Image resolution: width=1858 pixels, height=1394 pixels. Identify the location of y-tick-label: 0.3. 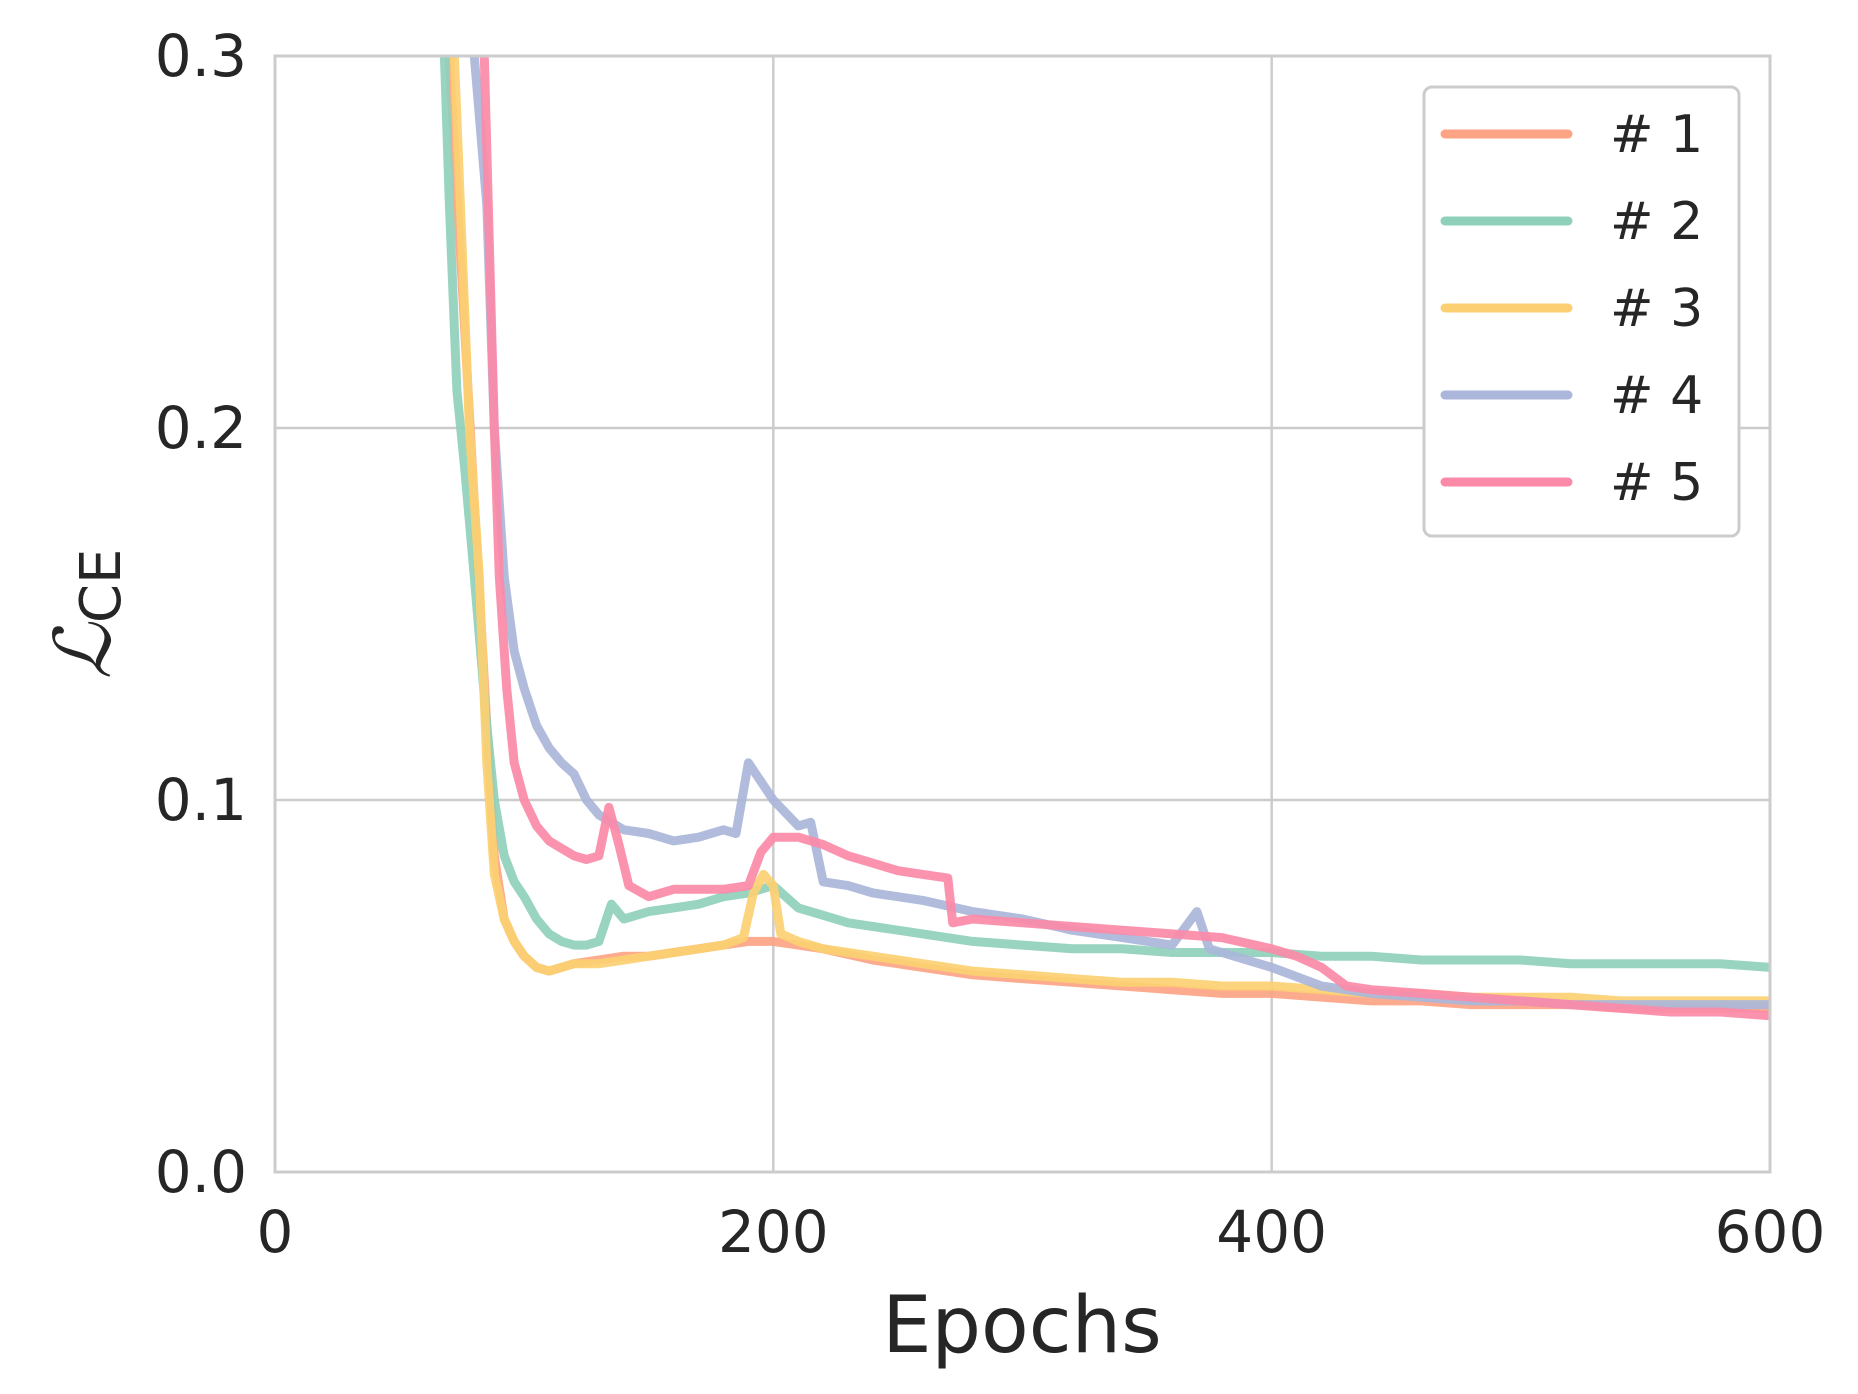
(201, 56).